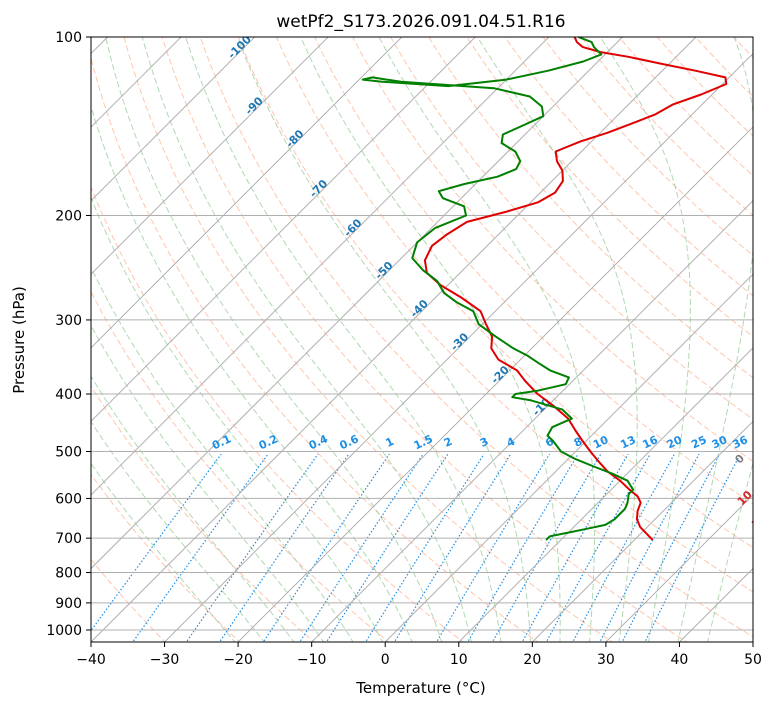 This screenshot has height=708, width=775. I want to click on x-tick-label: 30, so click(606, 660).